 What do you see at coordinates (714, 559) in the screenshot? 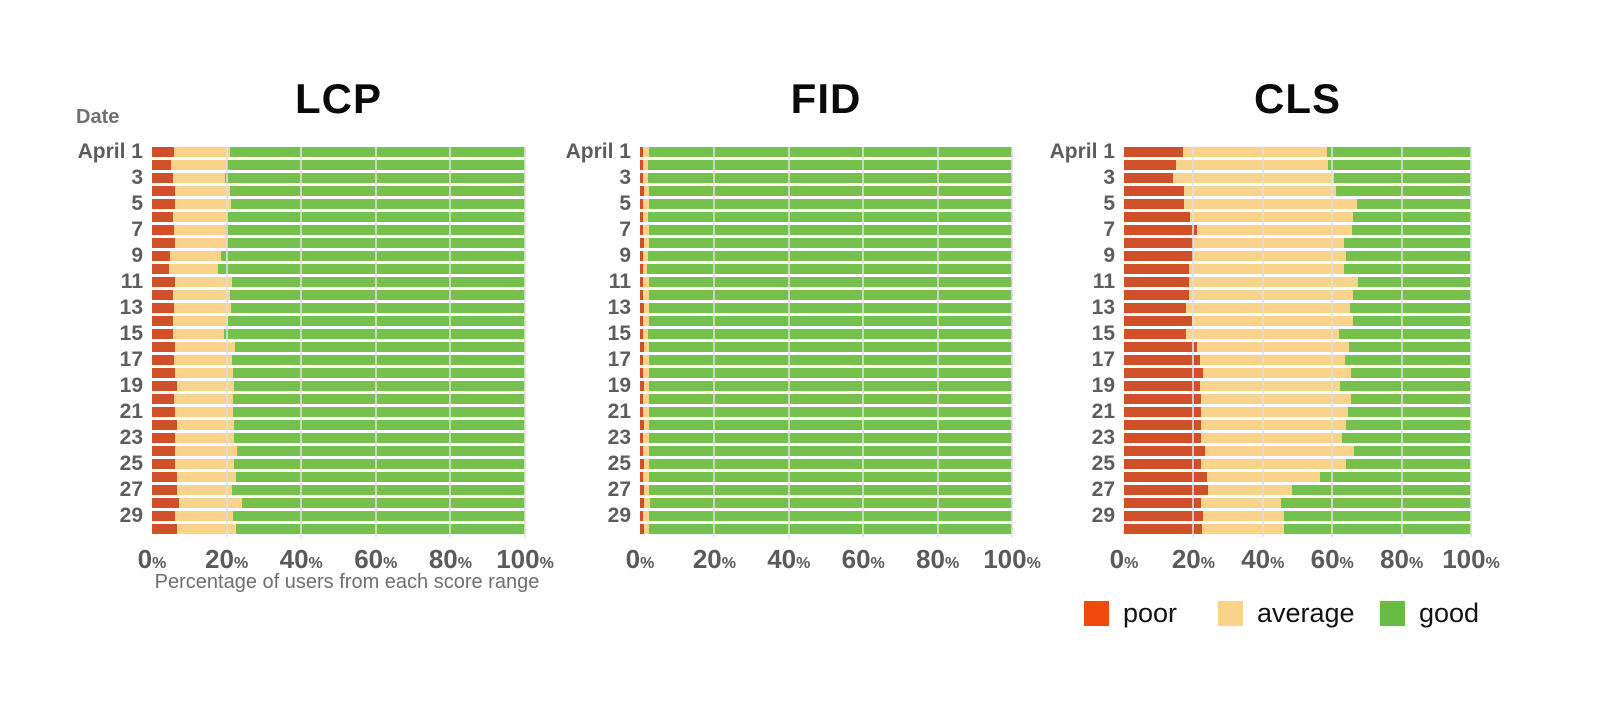
I see `x-axis-tick-label: 20%` at bounding box center [714, 559].